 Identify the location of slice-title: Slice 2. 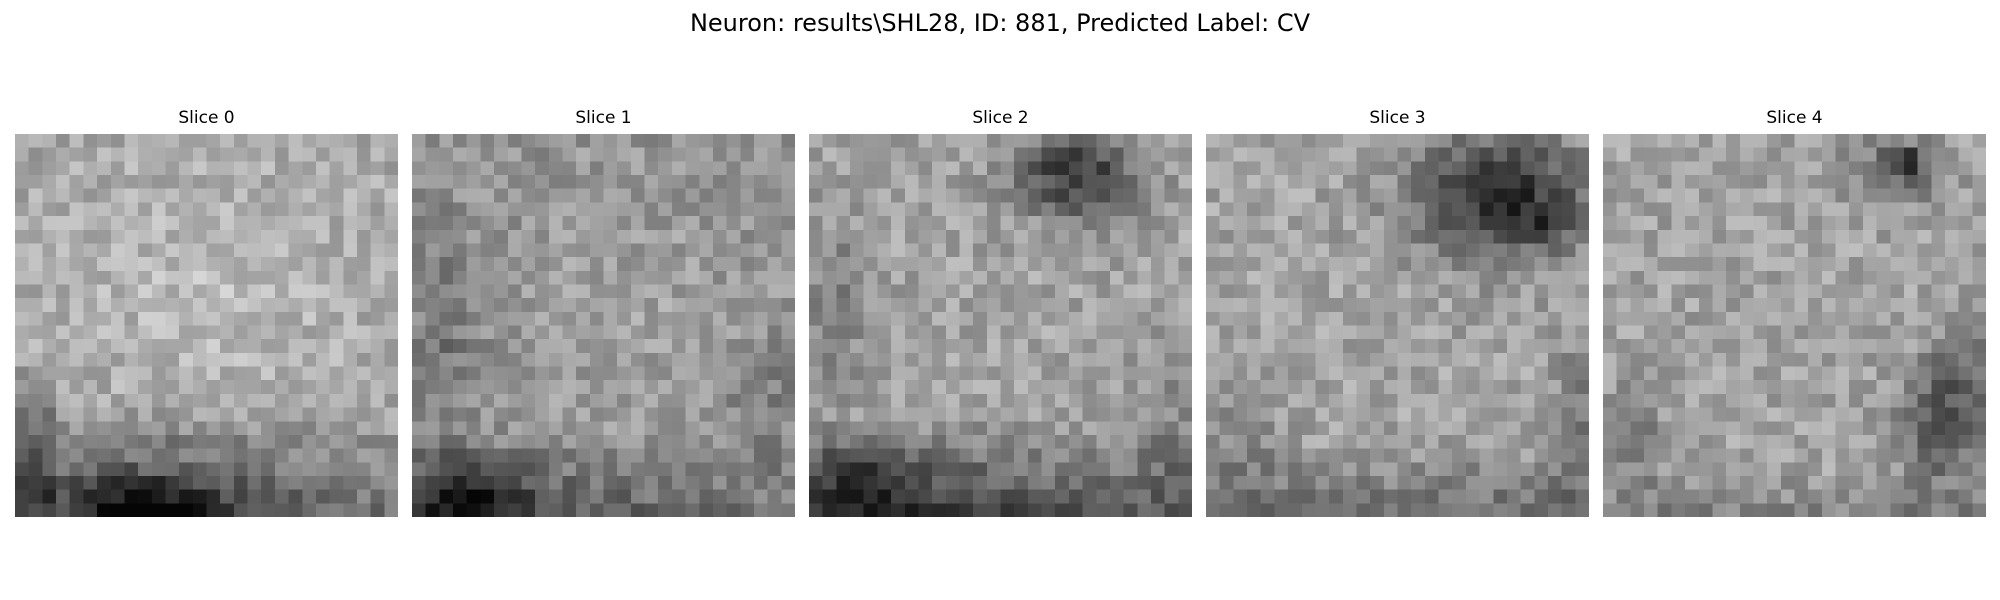
(1000, 118).